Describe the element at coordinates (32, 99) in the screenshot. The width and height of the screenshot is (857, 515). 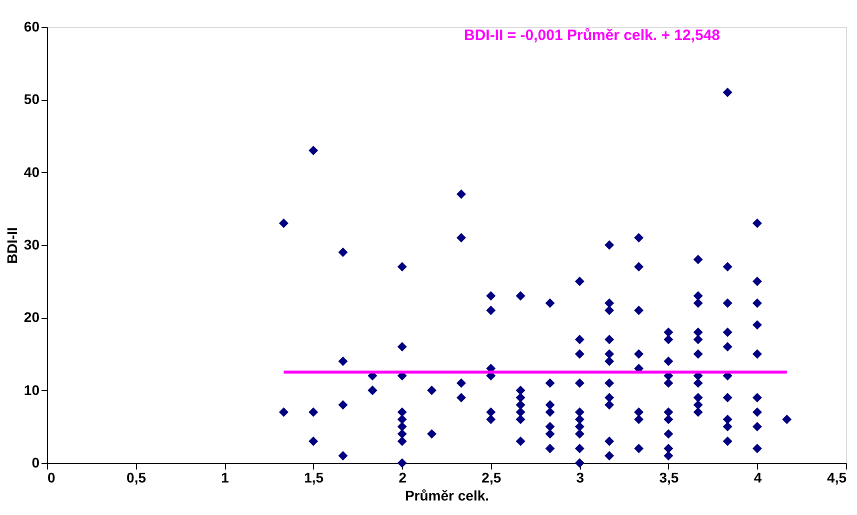
I see `y-tick-label: 50` at that location.